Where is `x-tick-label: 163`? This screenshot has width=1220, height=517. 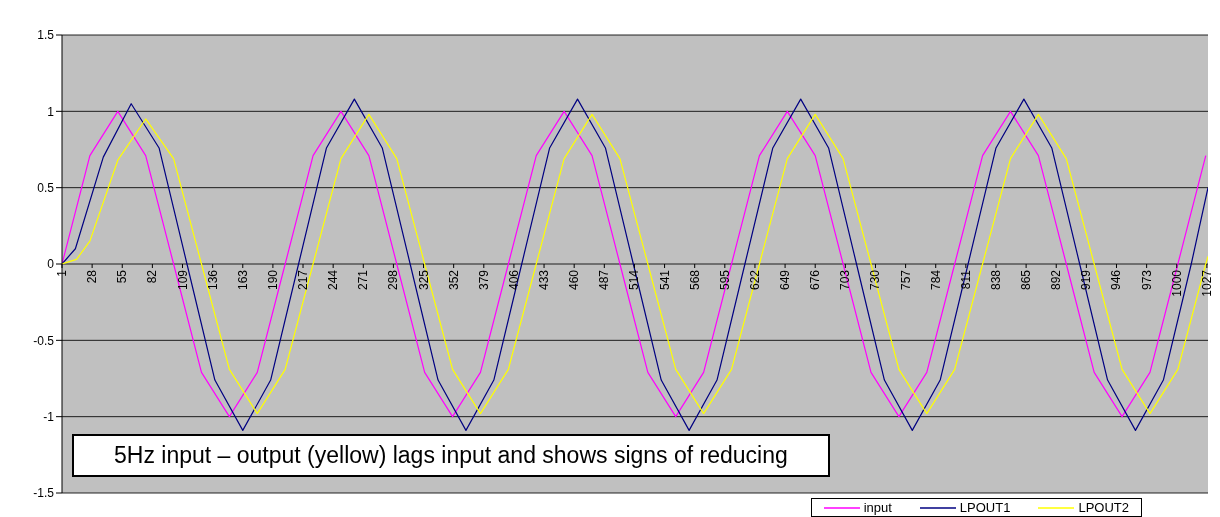 x-tick-label: 163 is located at coordinates (242, 280).